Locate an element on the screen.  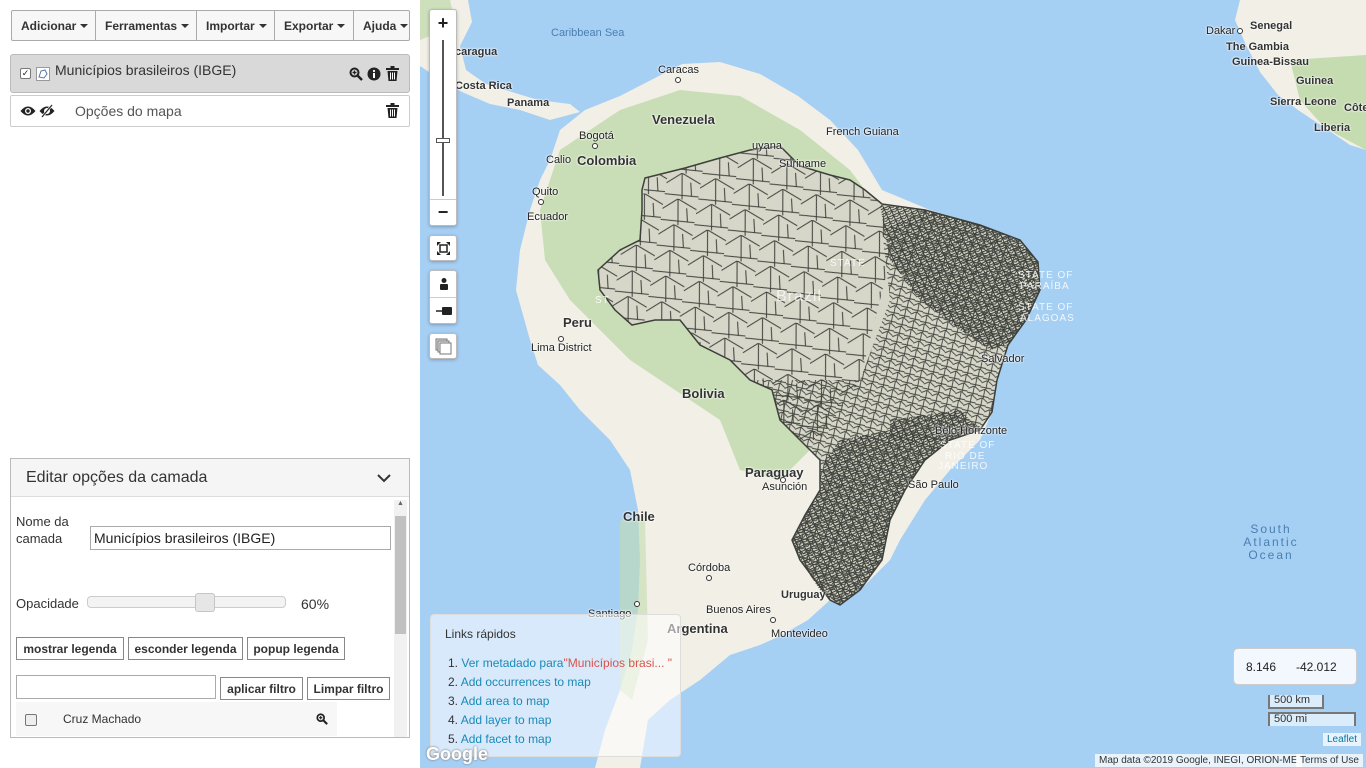
menu-importar: Importar is located at coordinates (236, 25).